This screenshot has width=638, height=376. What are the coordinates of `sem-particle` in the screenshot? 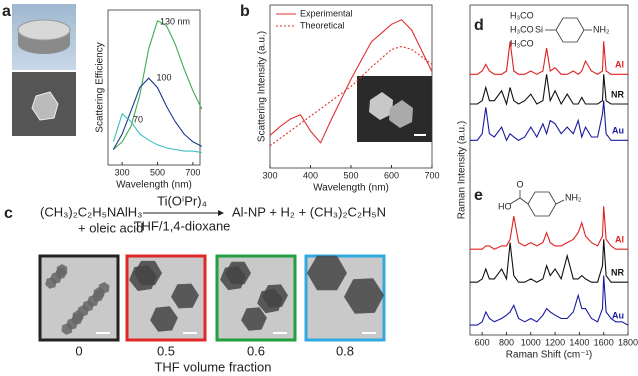 It's located at (45, 106).